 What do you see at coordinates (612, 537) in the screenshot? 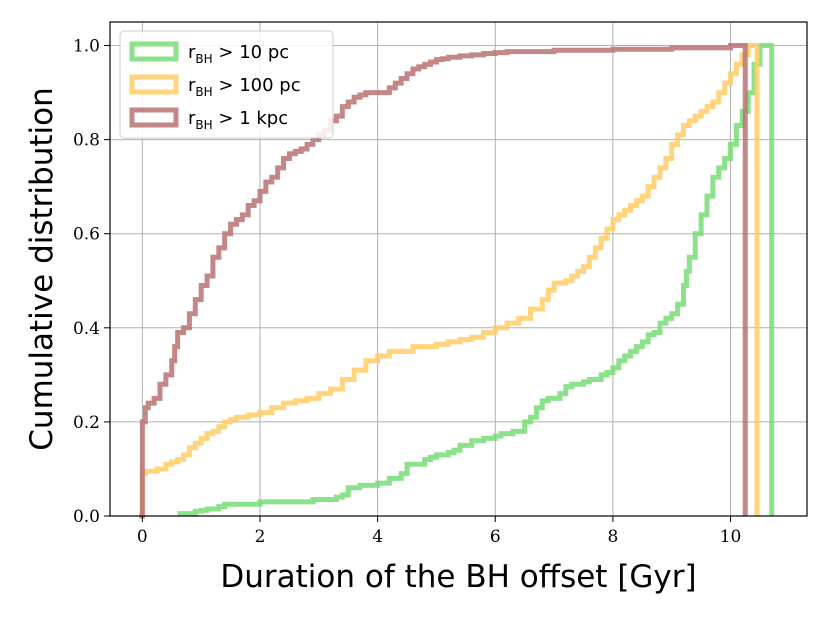
I see `x-tick-label: 8` at bounding box center [612, 537].